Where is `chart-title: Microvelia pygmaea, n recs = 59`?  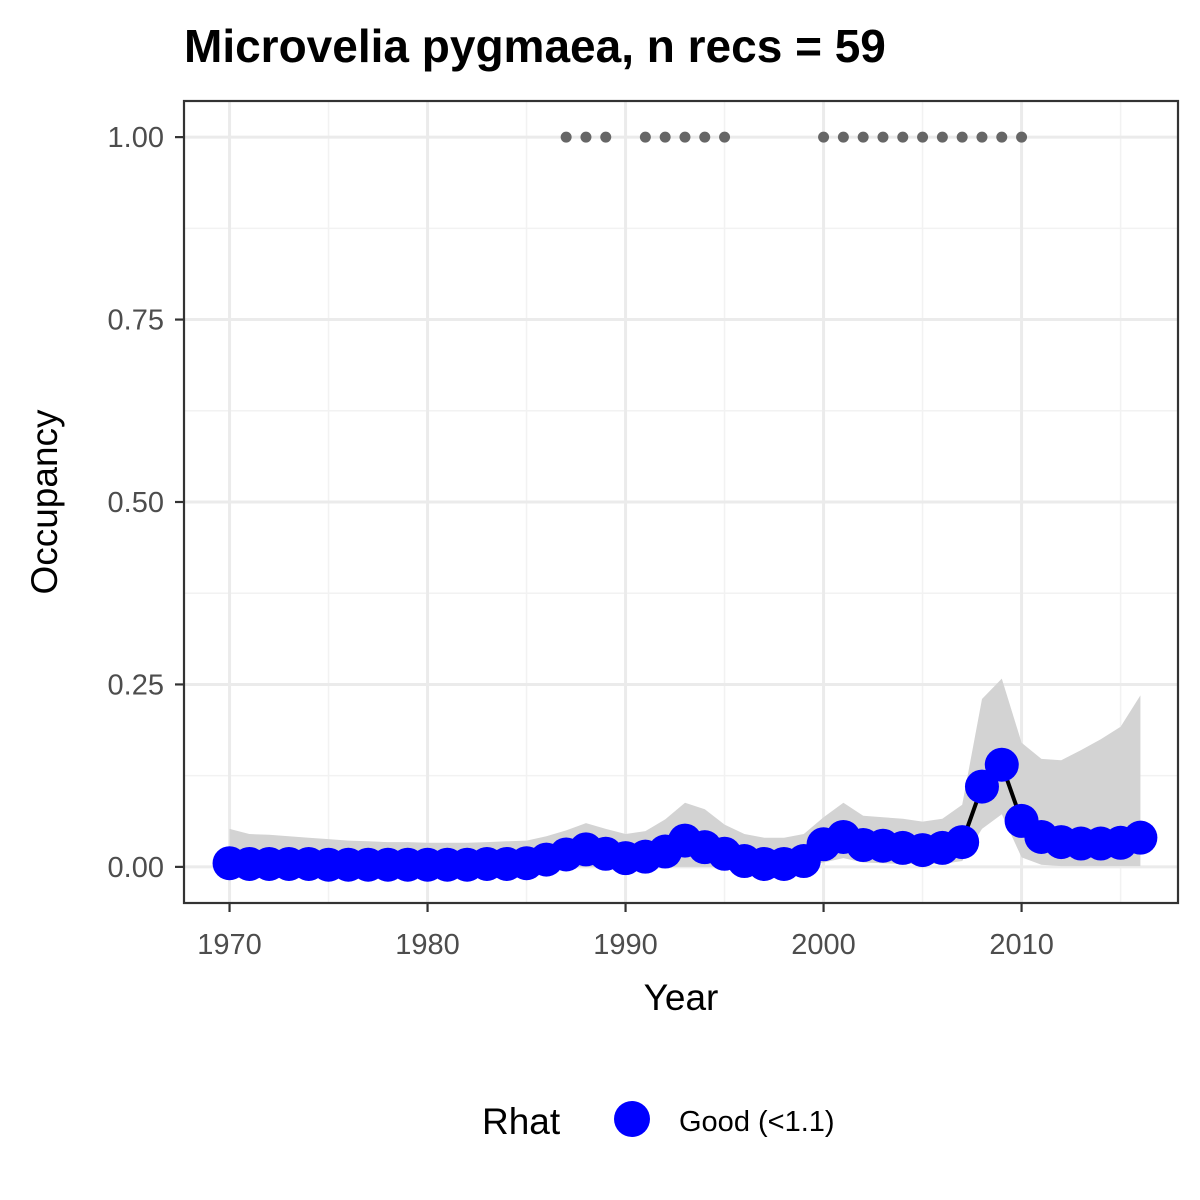
chart-title: Microvelia pygmaea, n recs = 59 is located at coordinates (535, 46).